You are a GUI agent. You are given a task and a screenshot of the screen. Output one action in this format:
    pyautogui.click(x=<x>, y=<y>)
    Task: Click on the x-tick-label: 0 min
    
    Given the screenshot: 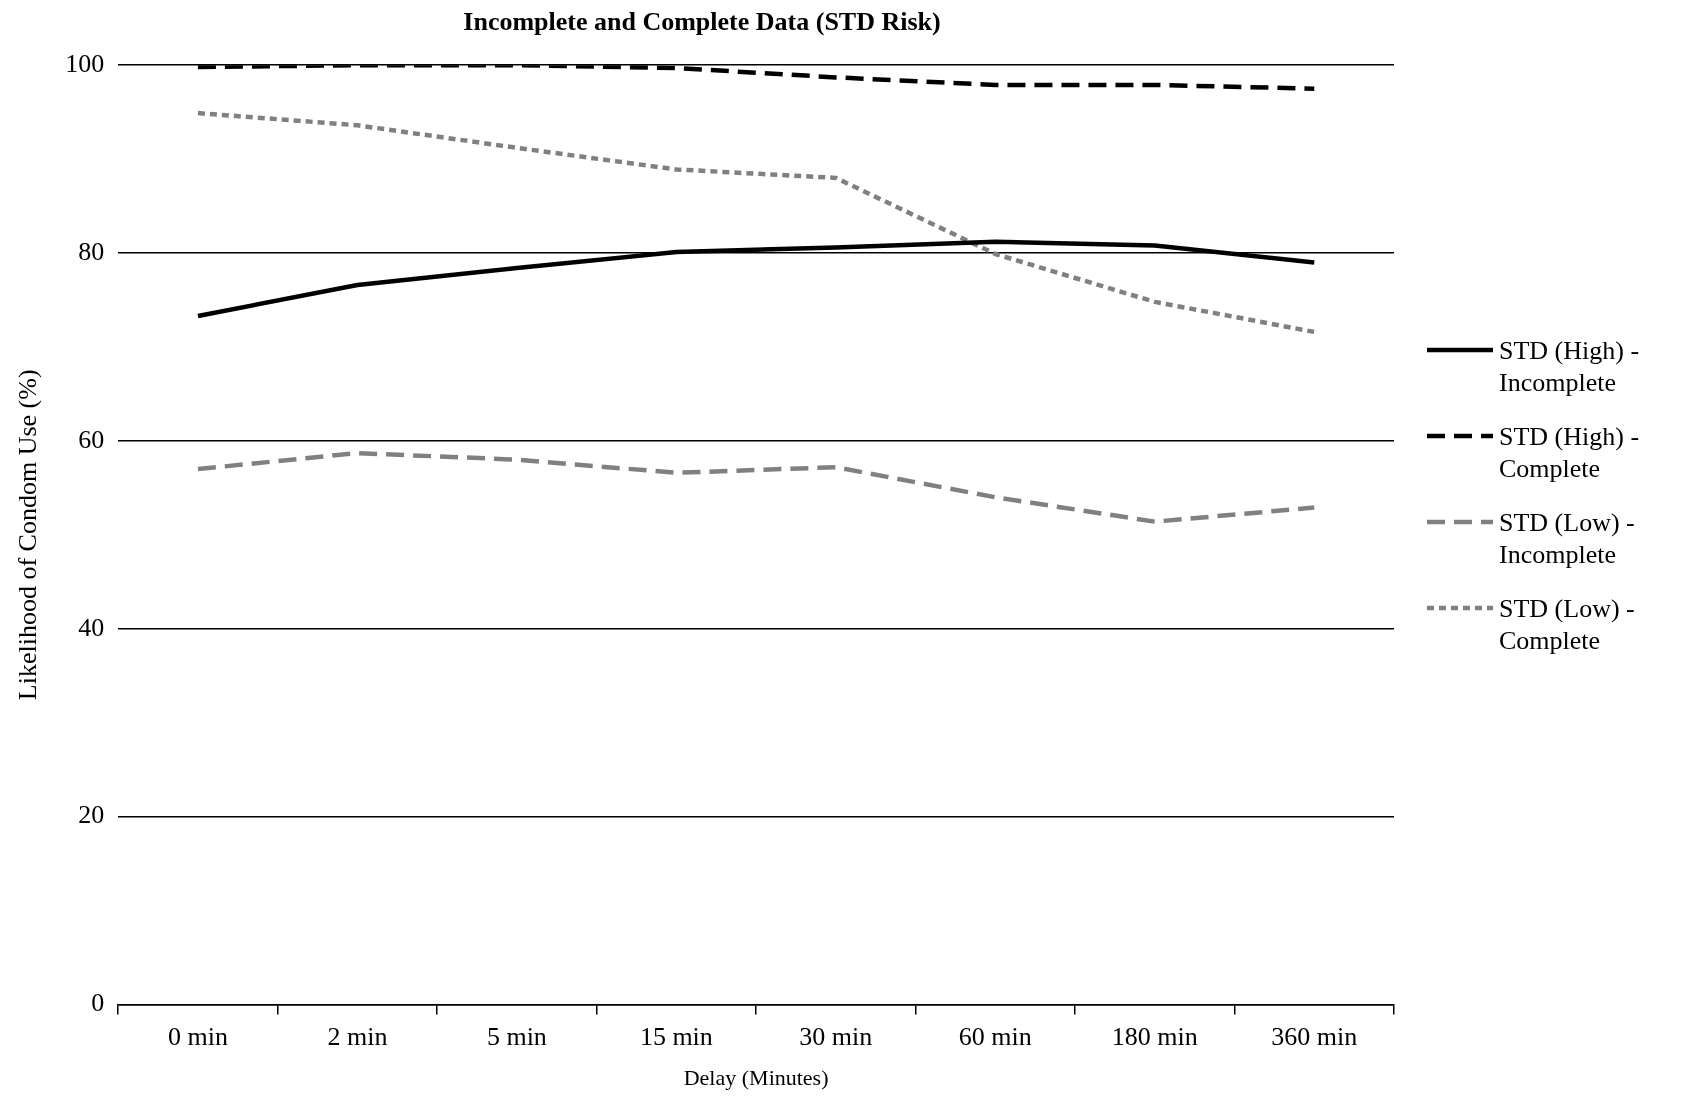 What is the action you would take?
    pyautogui.click(x=197, y=1036)
    